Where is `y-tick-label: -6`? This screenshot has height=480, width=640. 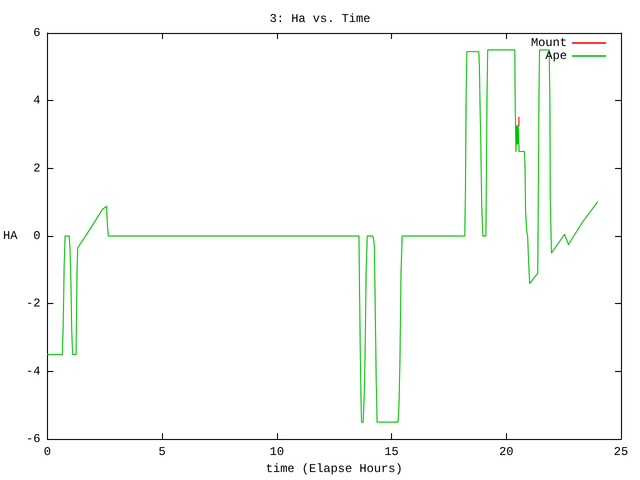 y-tick-label: -6 is located at coordinates (33, 439).